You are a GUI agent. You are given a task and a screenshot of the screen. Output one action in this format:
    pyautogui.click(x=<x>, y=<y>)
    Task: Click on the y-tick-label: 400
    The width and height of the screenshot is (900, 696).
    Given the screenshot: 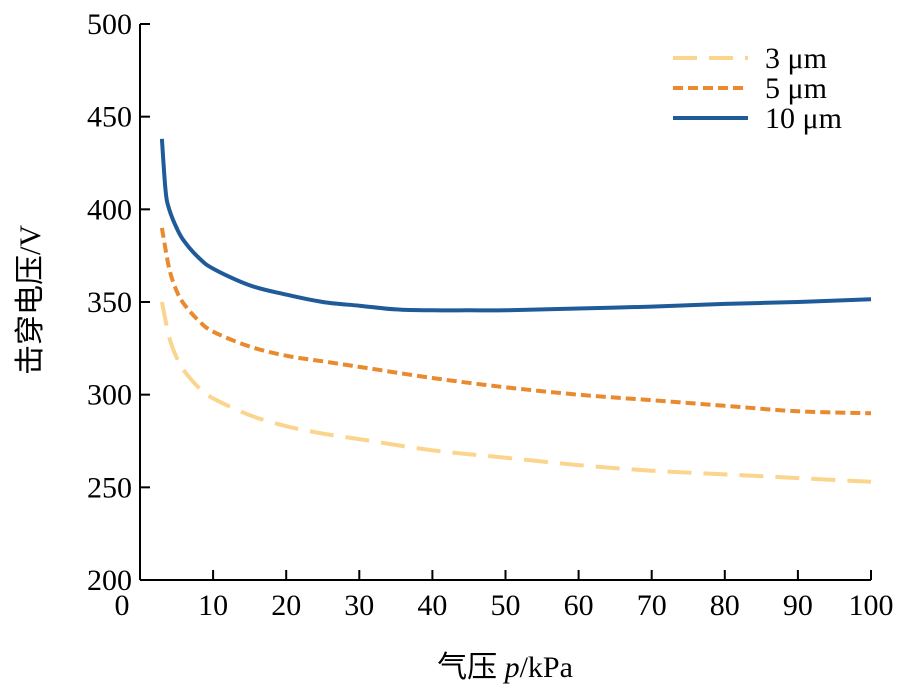 What is the action you would take?
    pyautogui.click(x=109, y=209)
    